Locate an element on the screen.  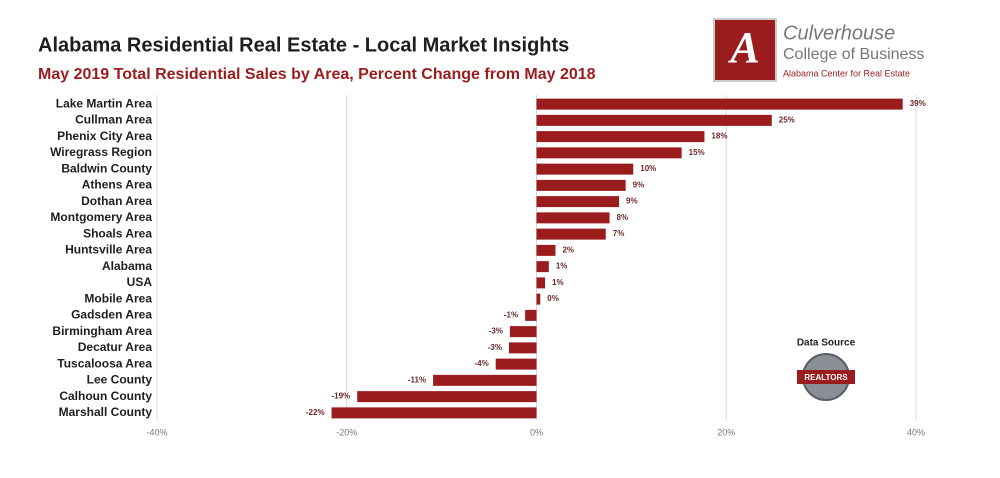
value-label: -19% is located at coordinates (340, 396).